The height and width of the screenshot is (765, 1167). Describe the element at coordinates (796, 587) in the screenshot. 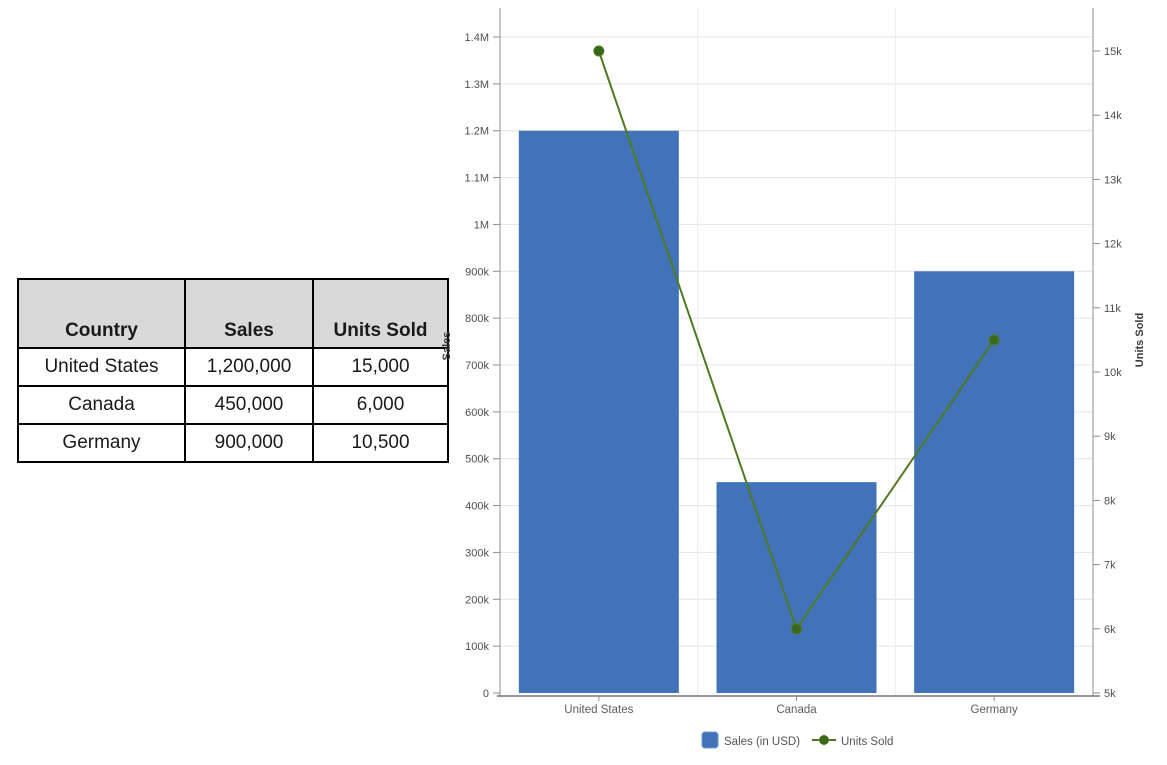

I see `bar-canada` at that location.